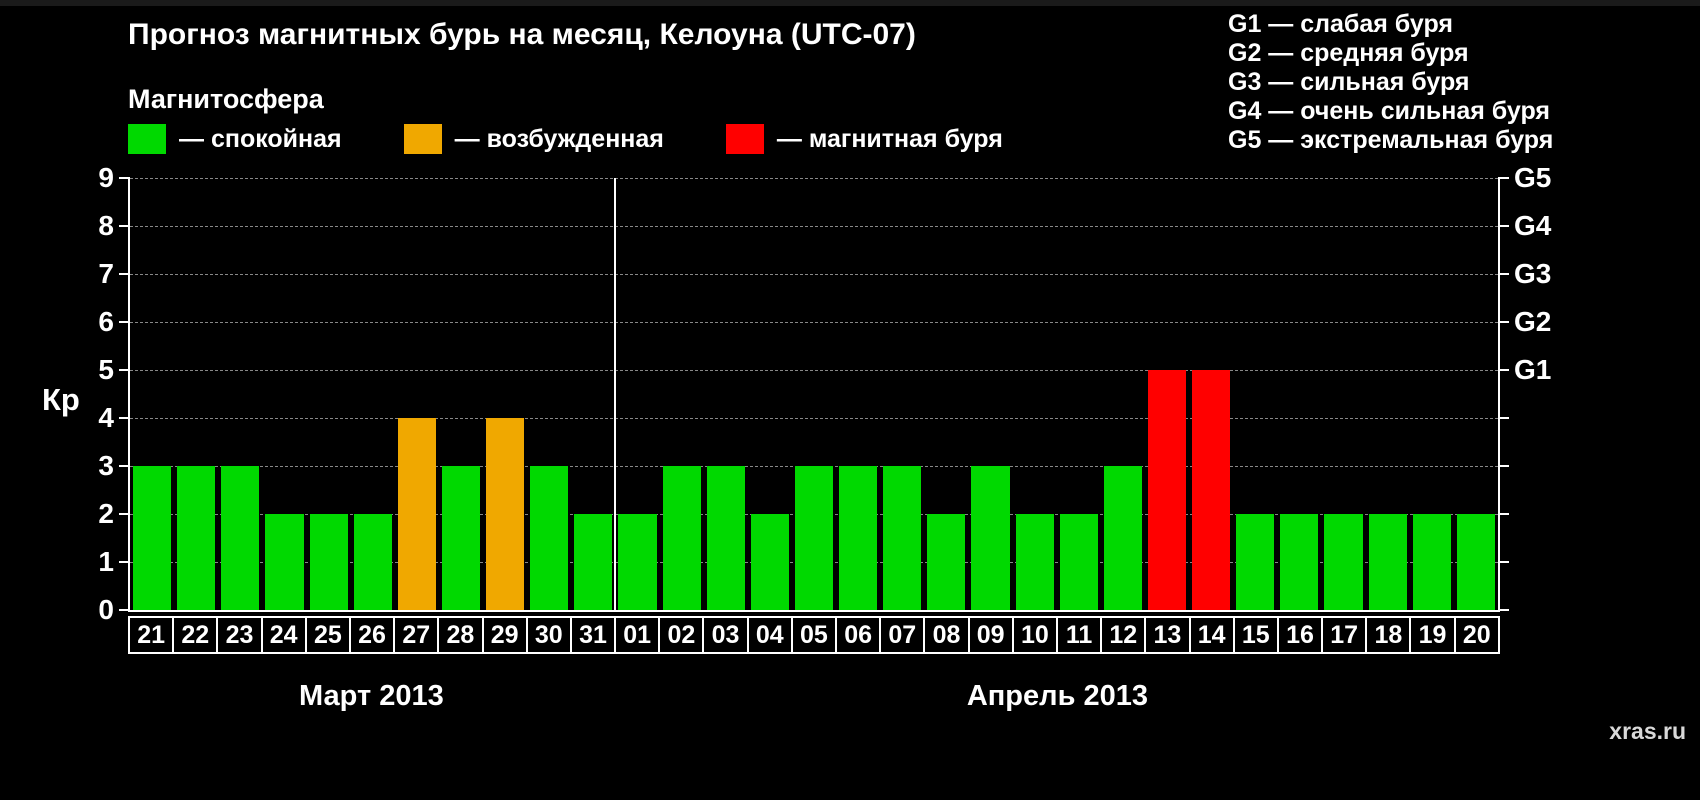 The width and height of the screenshot is (1700, 800). I want to click on watermark: xras.ru, so click(1647, 731).